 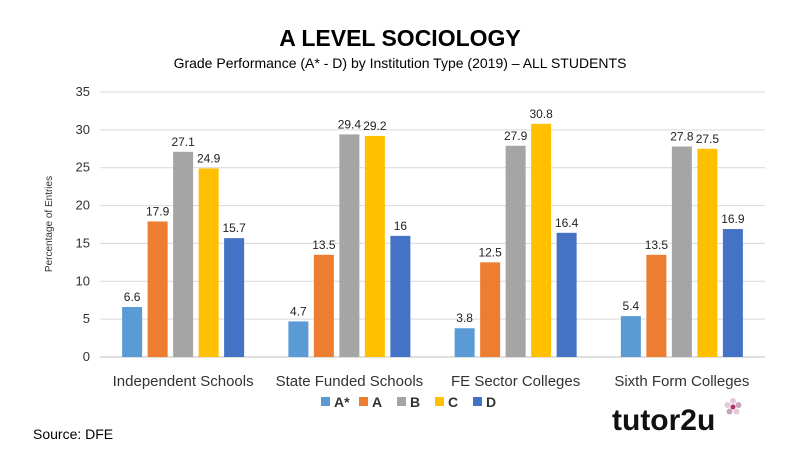 What do you see at coordinates (158, 211) in the screenshot?
I see `data-label: 17.9` at bounding box center [158, 211].